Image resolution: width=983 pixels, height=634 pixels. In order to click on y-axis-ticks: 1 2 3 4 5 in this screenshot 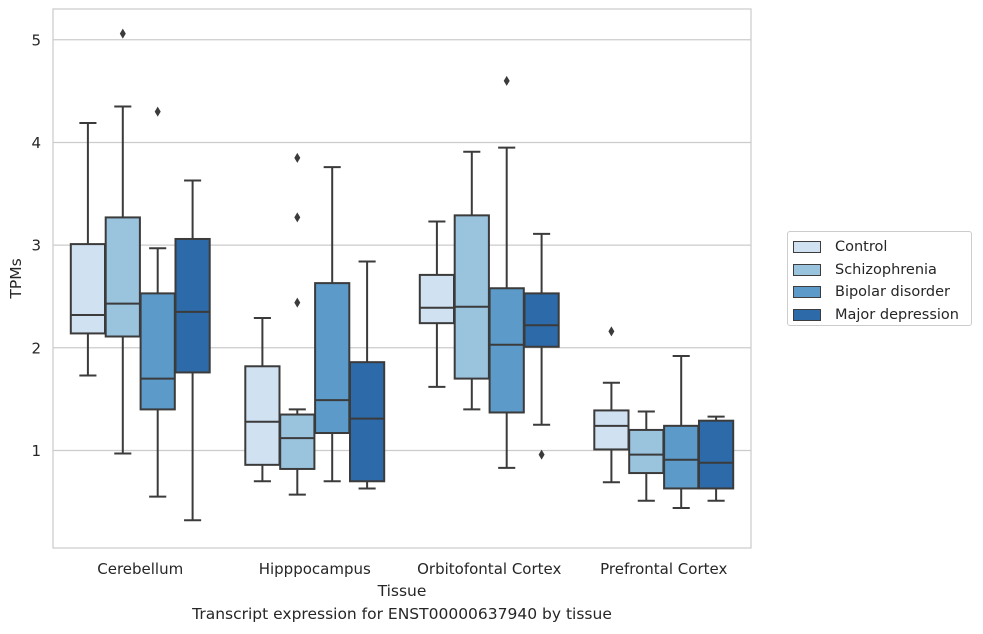, I will do `click(36, 245)`.